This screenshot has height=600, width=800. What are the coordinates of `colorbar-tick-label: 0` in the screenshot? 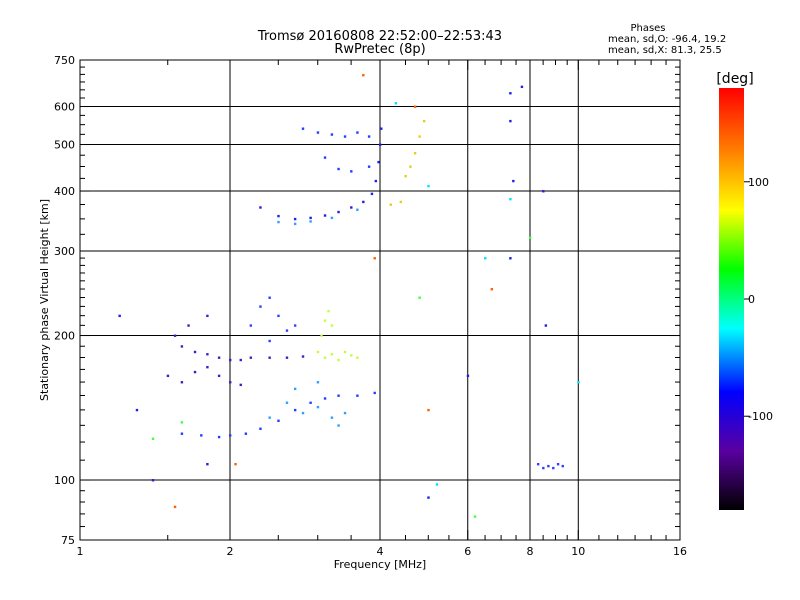 It's located at (751, 299).